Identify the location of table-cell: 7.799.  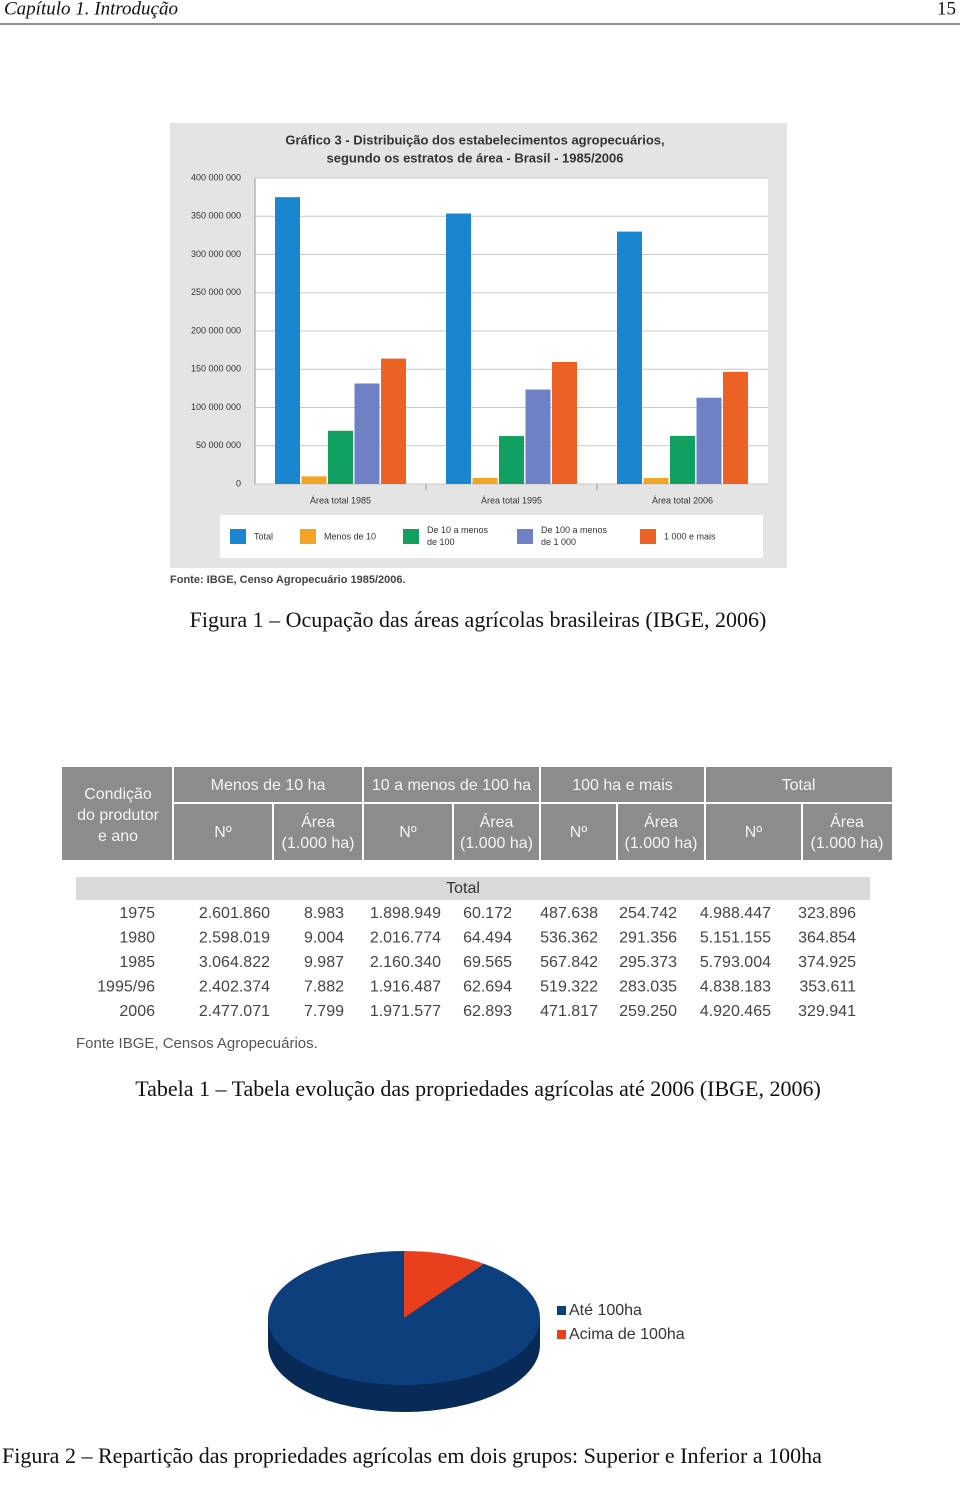
(324, 1011).